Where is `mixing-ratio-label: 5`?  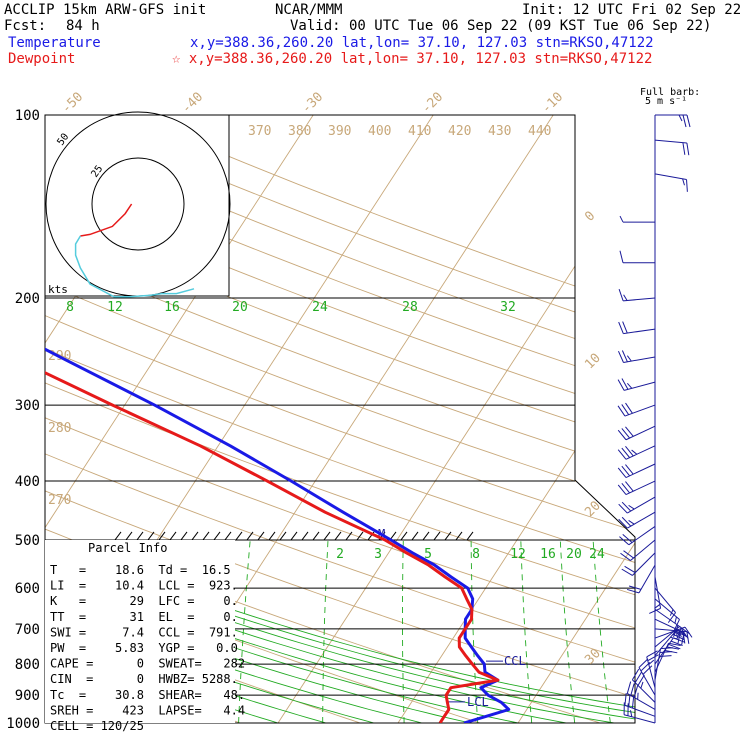 mixing-ratio-label: 5 is located at coordinates (428, 554).